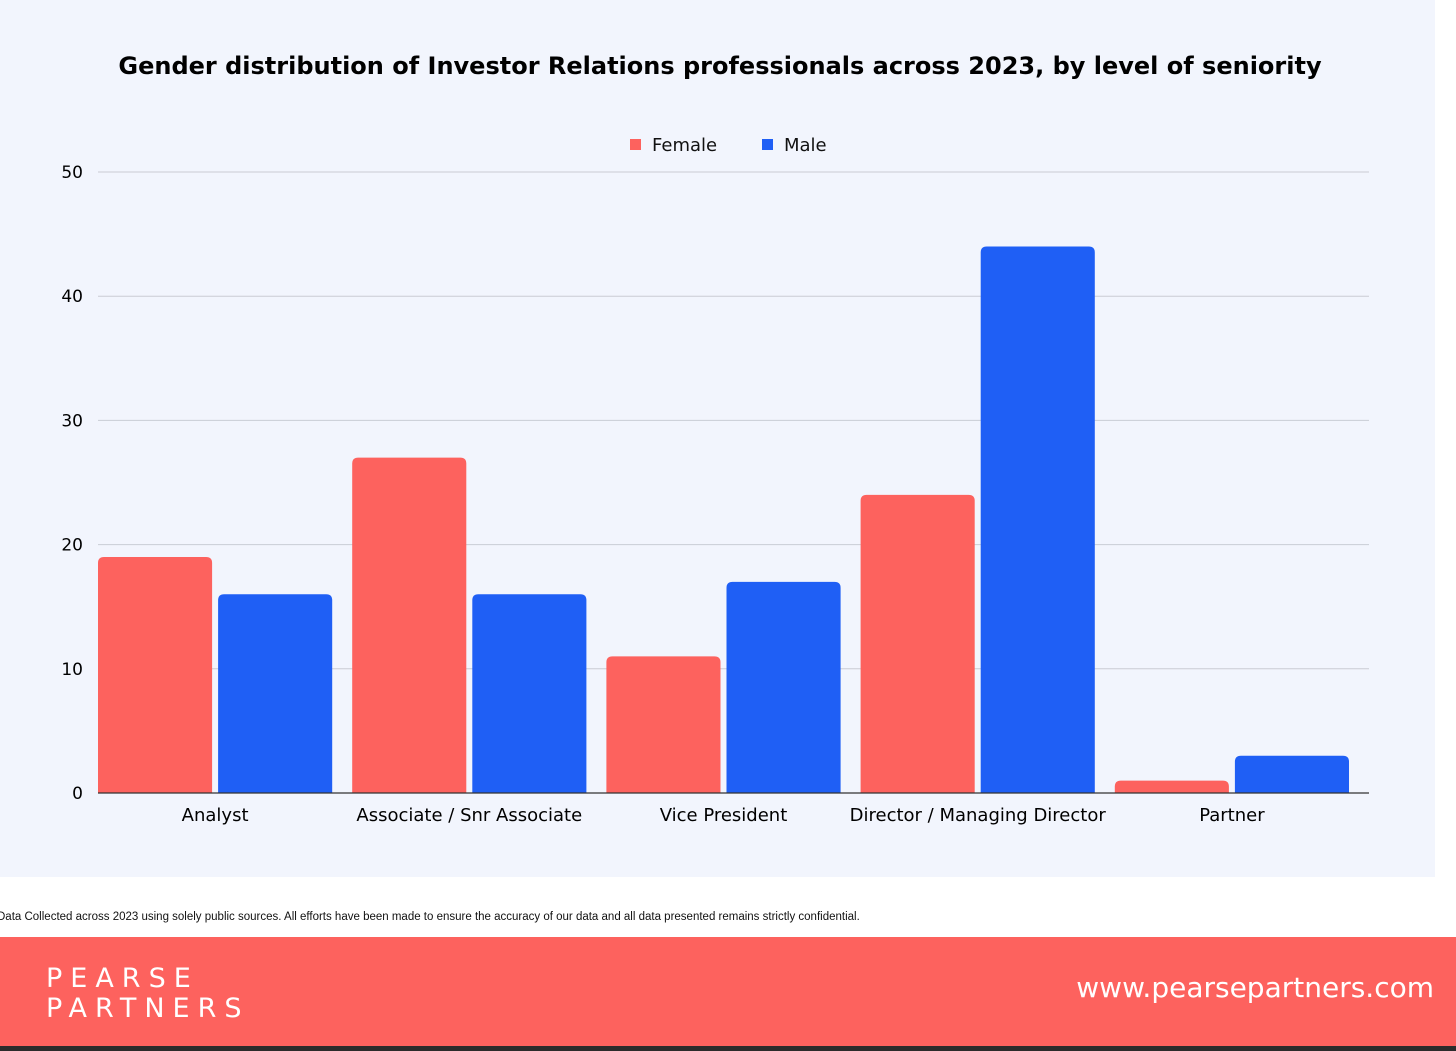  Describe the element at coordinates (728, 991) in the screenshot. I see `footer-banner: PEARSE PARTNERS www.pearsepartners.com` at that location.